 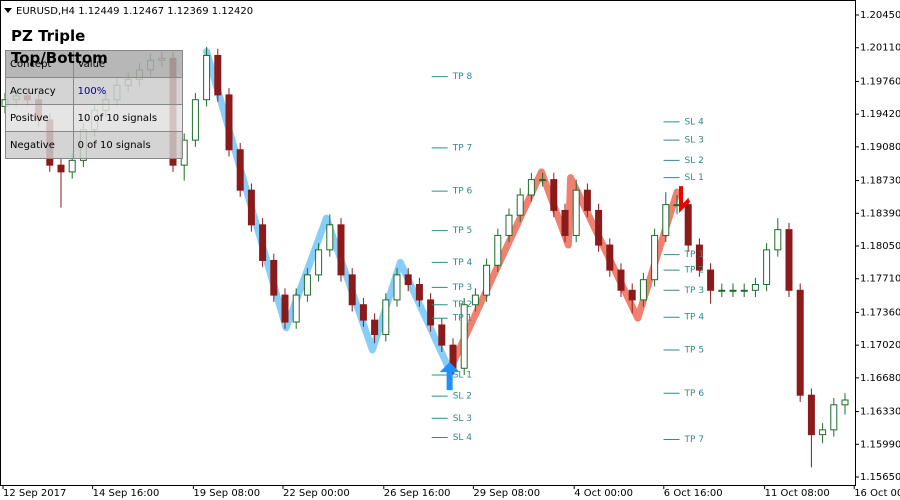 I want to click on x-tick-label: 4 Oct 00:00, so click(x=603, y=493).